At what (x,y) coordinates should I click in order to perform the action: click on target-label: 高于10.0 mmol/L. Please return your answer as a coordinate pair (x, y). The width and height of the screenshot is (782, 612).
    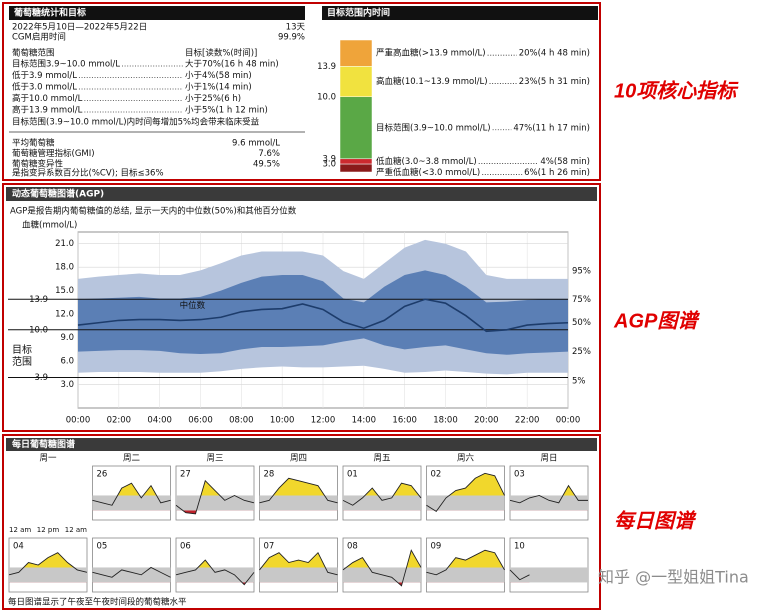
    Looking at the image, I should click on (47, 98).